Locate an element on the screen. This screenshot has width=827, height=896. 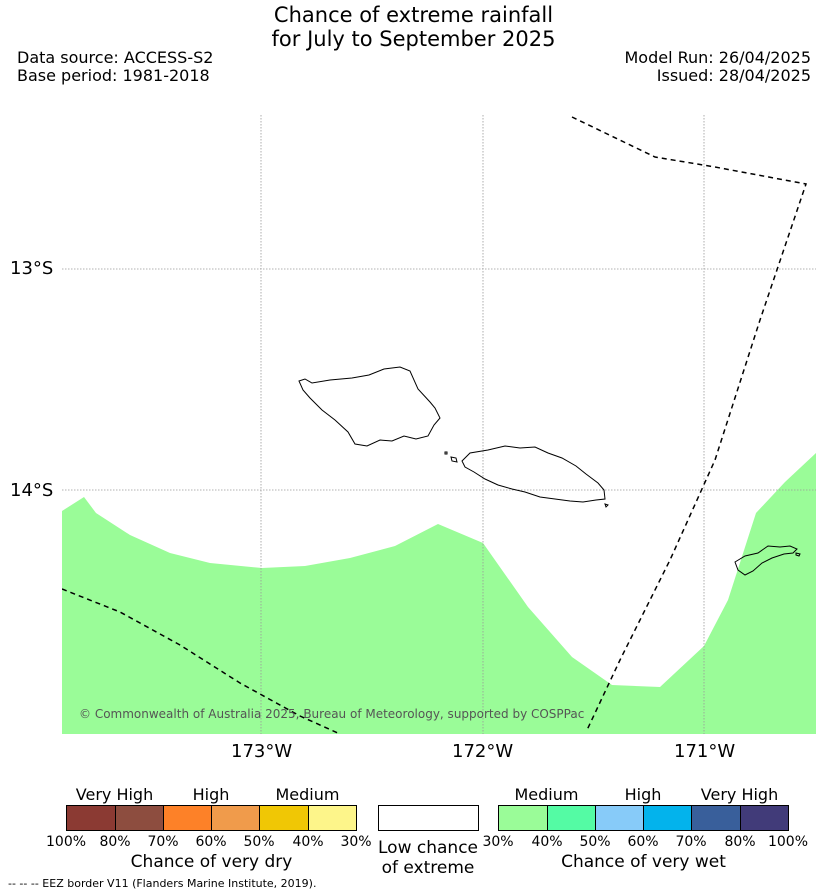
wet-colorbar is located at coordinates (643, 818).